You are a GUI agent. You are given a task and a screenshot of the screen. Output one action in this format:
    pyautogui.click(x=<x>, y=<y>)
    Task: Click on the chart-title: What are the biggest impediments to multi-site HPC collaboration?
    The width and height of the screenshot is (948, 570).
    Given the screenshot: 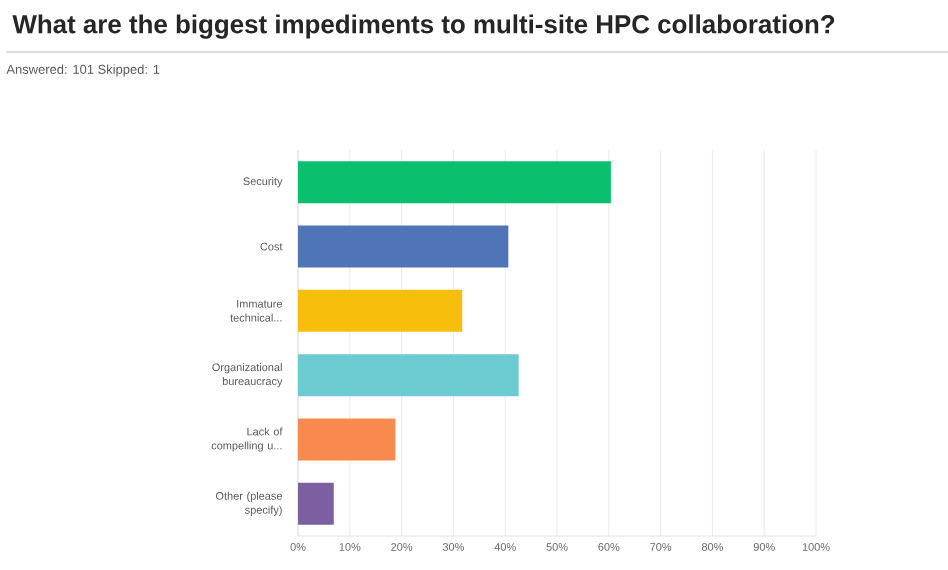 What is the action you would take?
    pyautogui.click(x=423, y=26)
    